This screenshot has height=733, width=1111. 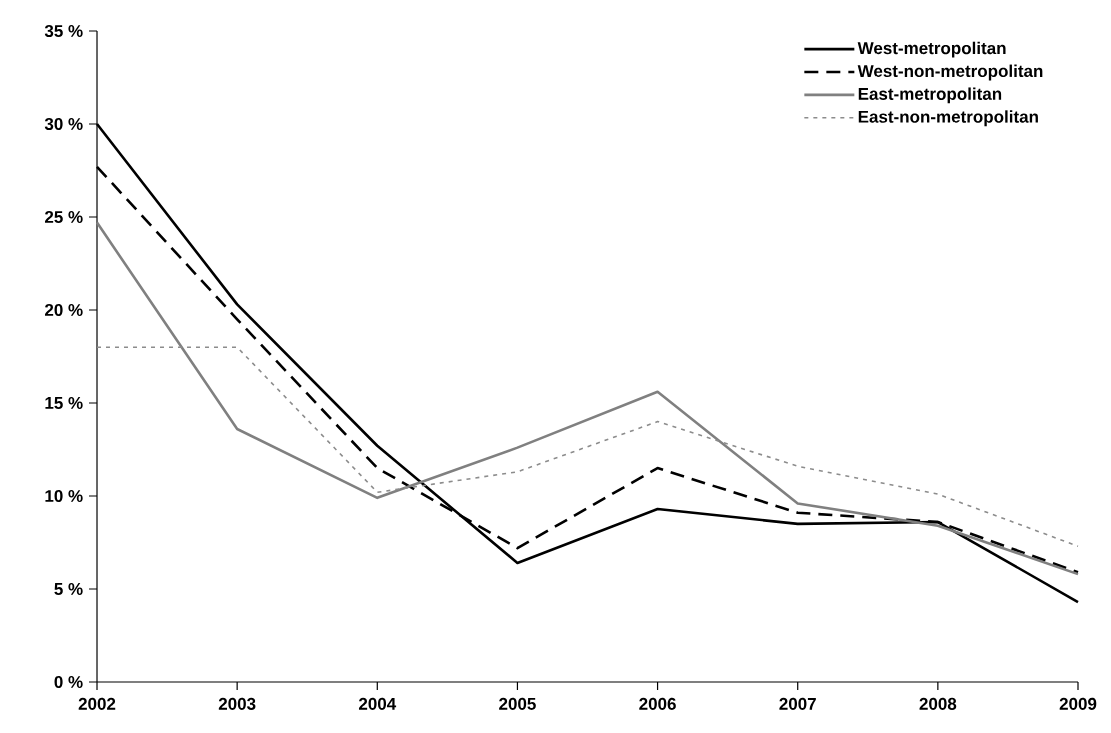 What do you see at coordinates (931, 49) in the screenshot?
I see `legend-label: West-metropolitan` at bounding box center [931, 49].